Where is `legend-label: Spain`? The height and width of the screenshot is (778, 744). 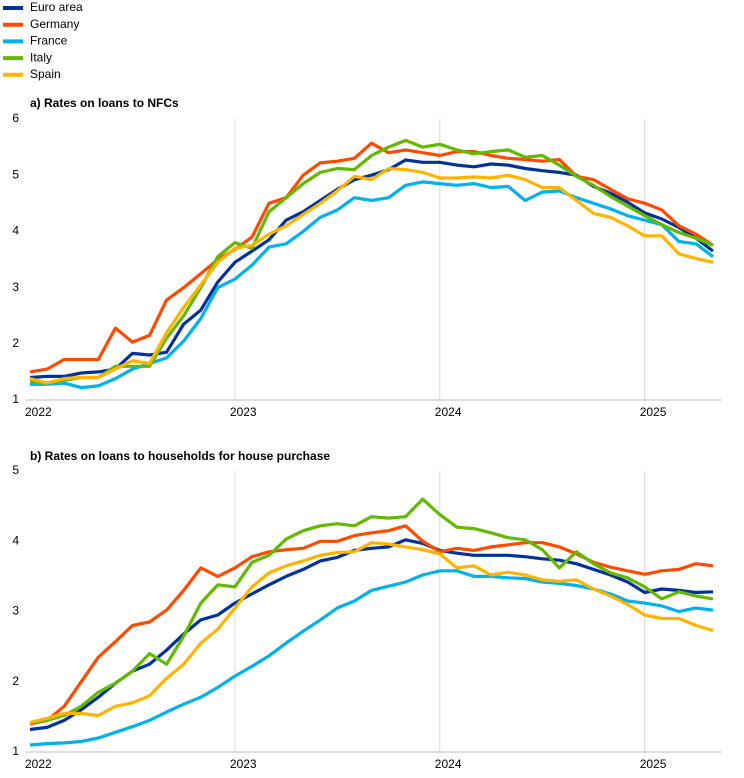
legend-label: Spain is located at coordinates (45, 74).